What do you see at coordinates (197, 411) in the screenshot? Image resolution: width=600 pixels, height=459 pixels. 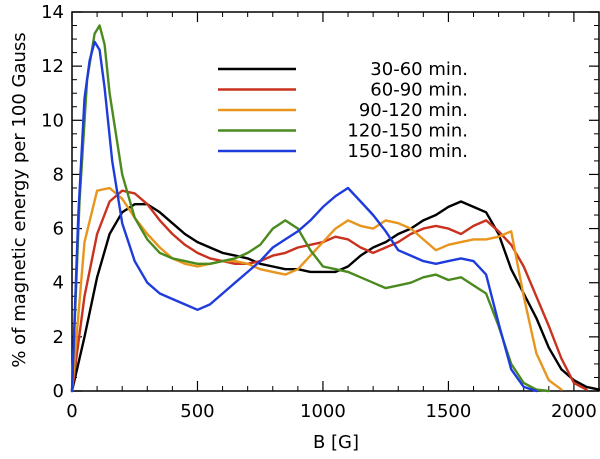 I see `x-tick-label: 500` at bounding box center [197, 411].